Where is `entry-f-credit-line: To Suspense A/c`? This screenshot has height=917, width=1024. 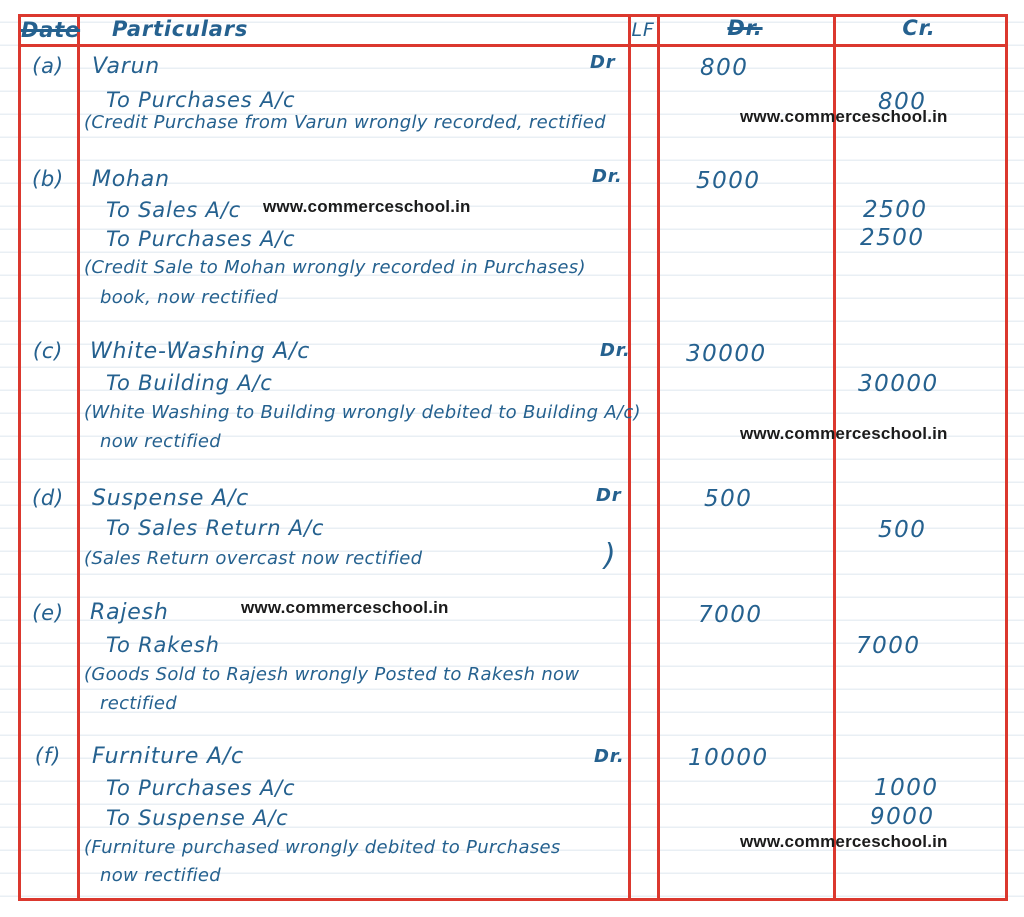
entry-f-credit-line: To Suspense A/c is located at coordinates (197, 818).